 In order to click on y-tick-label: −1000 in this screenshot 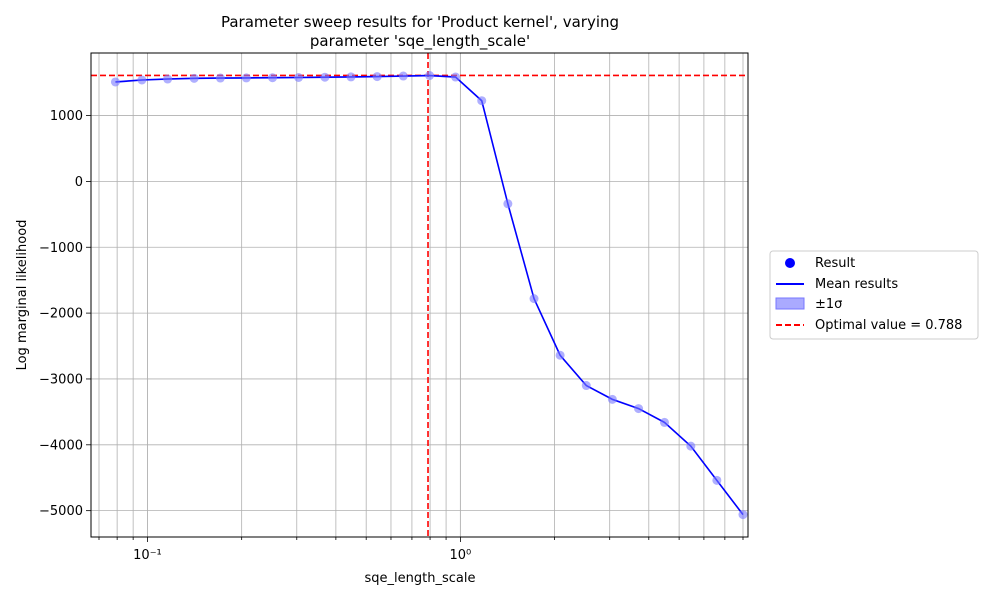, I will do `click(61, 248)`.